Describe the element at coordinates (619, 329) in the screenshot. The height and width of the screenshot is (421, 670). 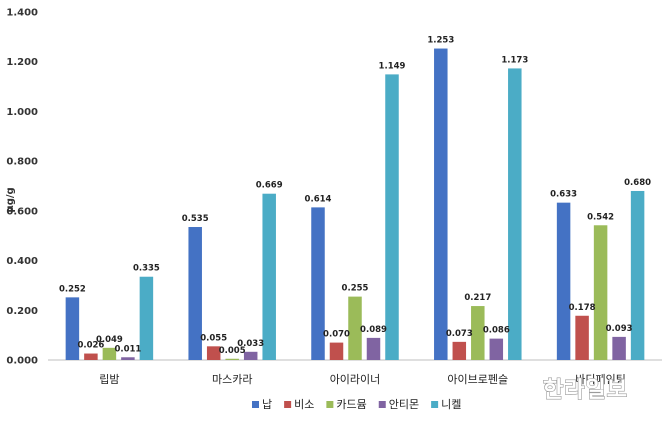
I see `data-label: 0.093` at that location.